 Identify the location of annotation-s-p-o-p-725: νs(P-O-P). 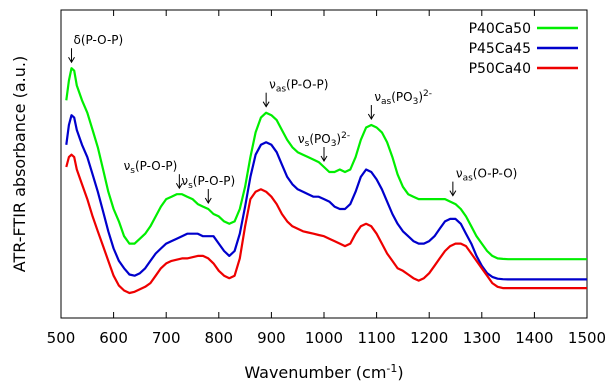
(153, 174).